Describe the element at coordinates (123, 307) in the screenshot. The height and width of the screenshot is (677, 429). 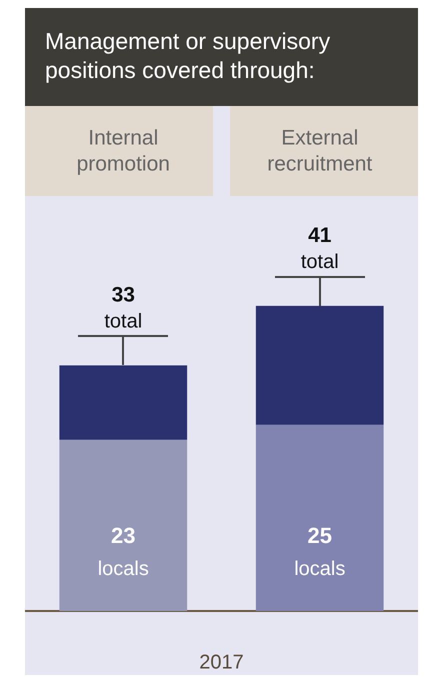
I see `total-label: 33 total` at that location.